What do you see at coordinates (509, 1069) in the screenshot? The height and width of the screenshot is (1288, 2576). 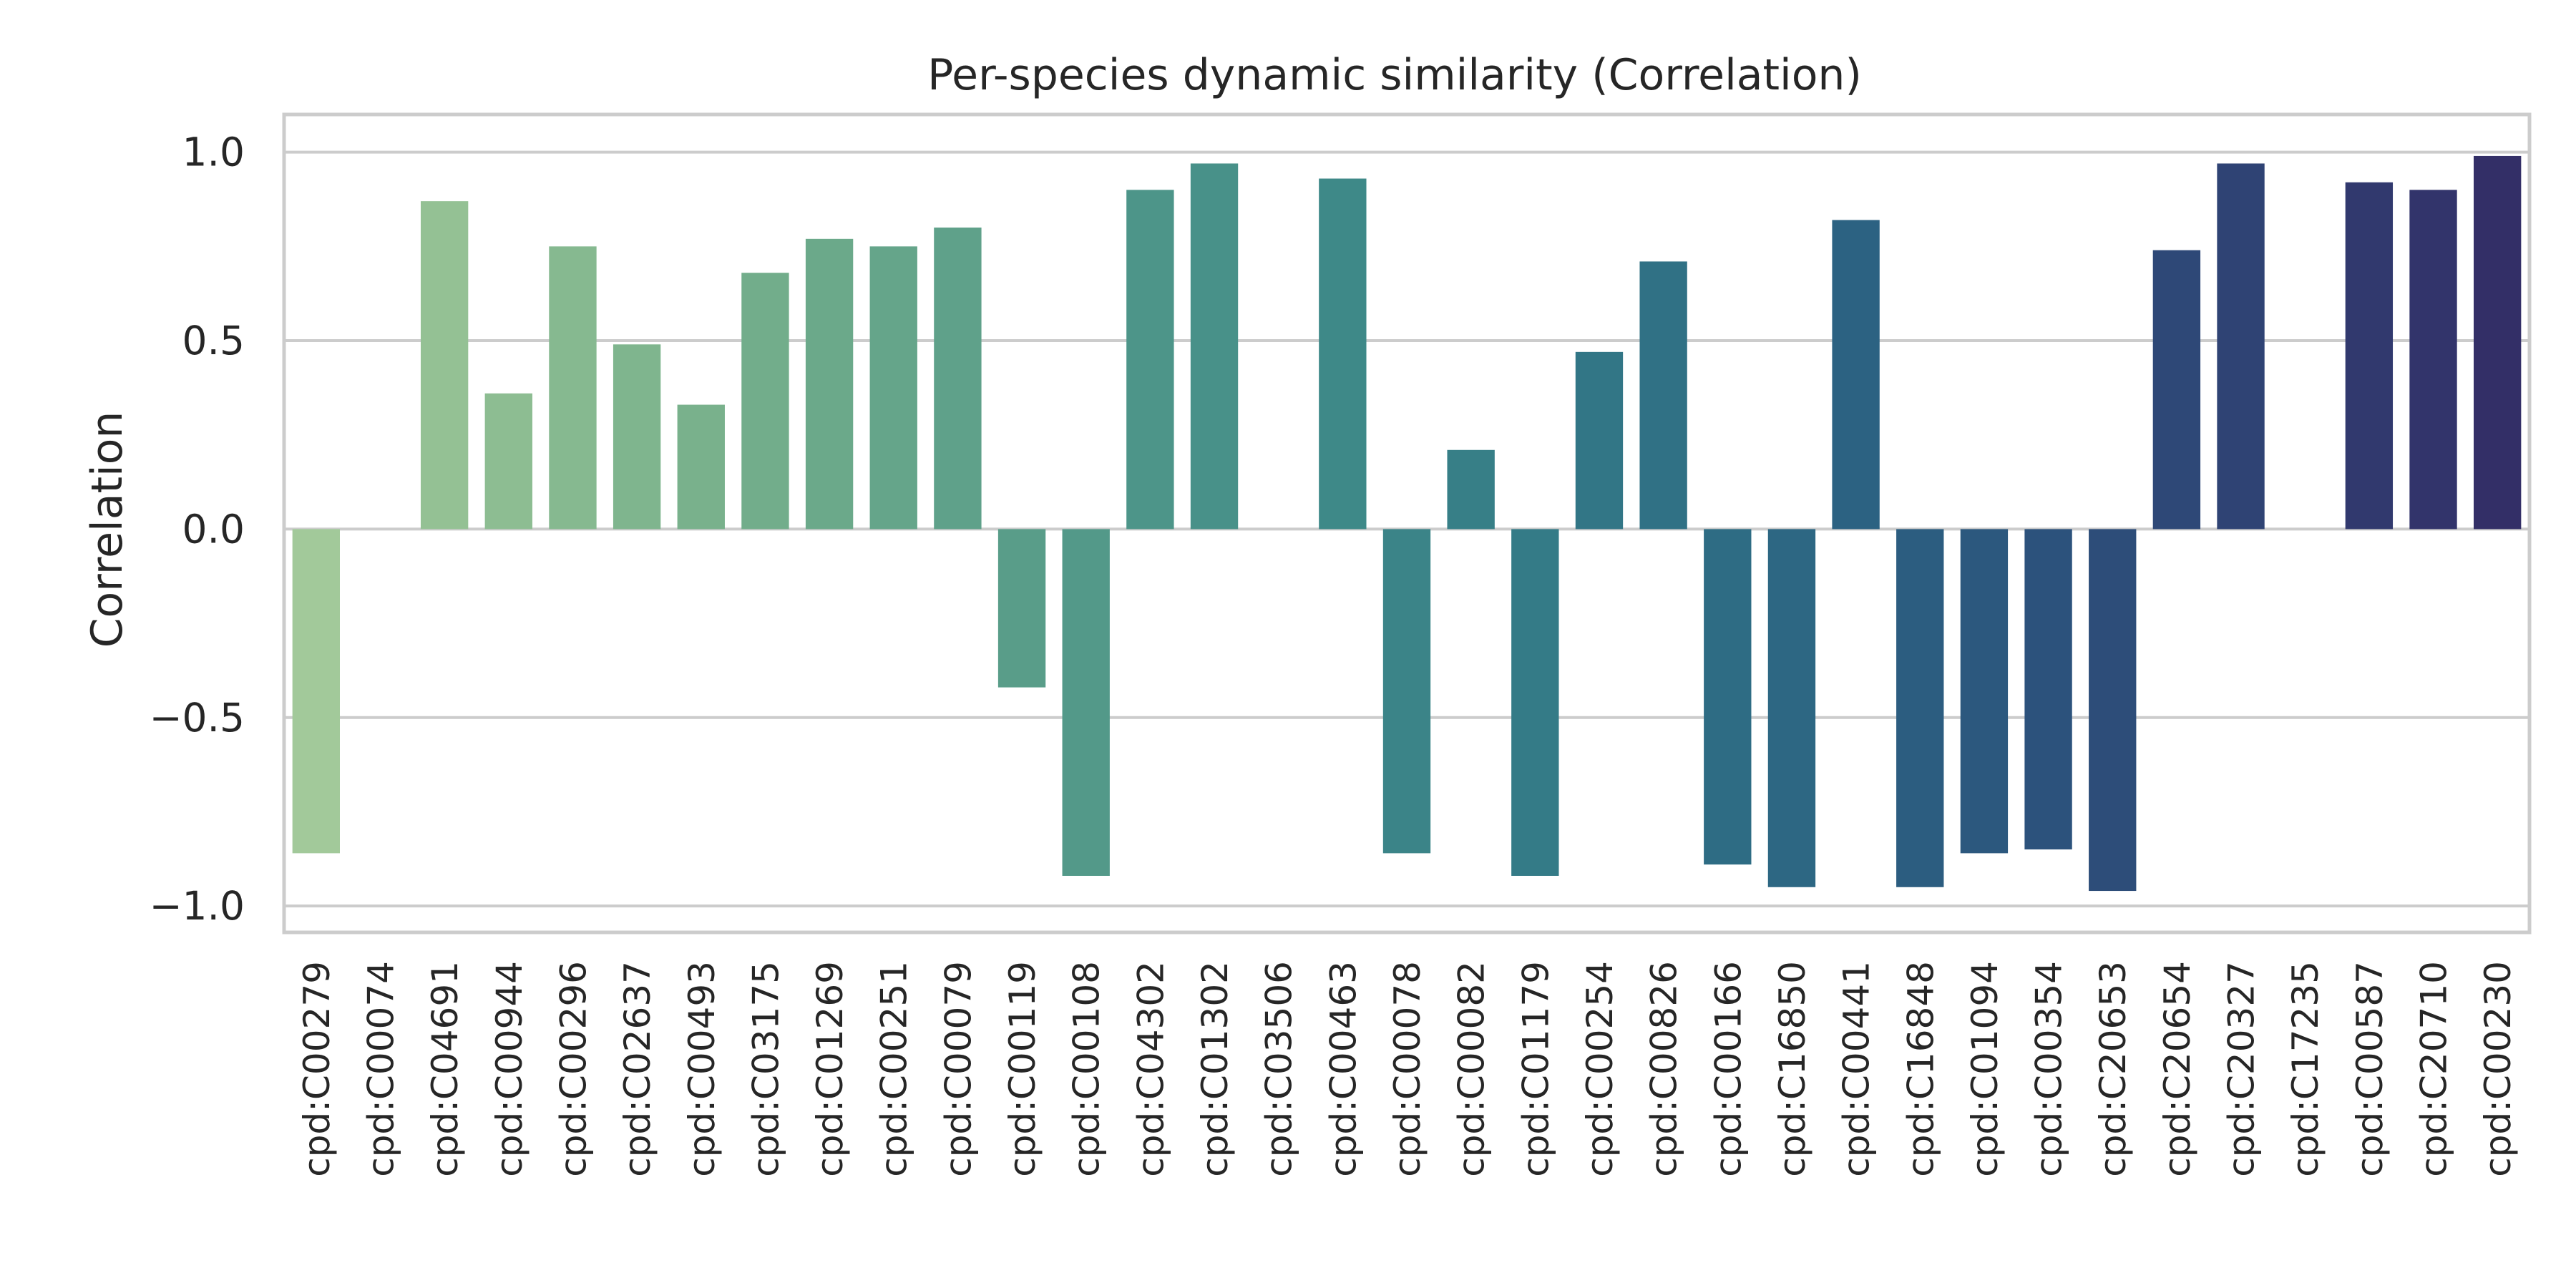 I see `x-tick-label: cpd:C00944` at bounding box center [509, 1069].